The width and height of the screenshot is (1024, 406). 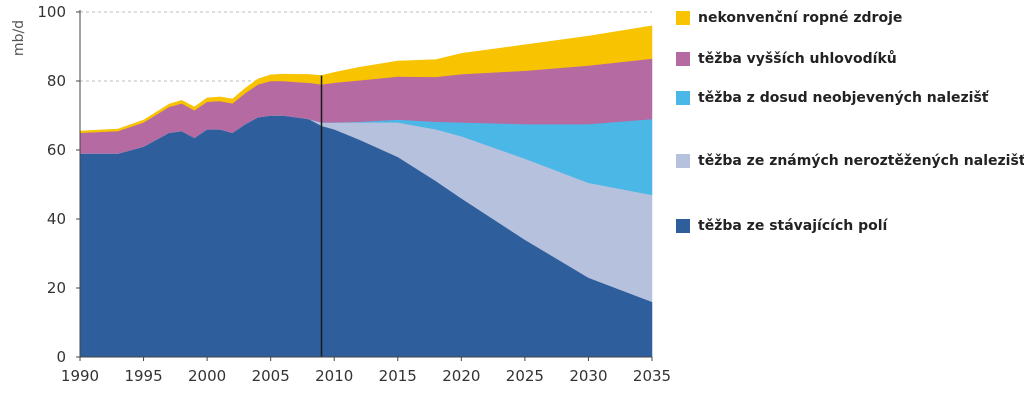 I want to click on legend-label: těžba ze stávajících polí, so click(x=793, y=226).